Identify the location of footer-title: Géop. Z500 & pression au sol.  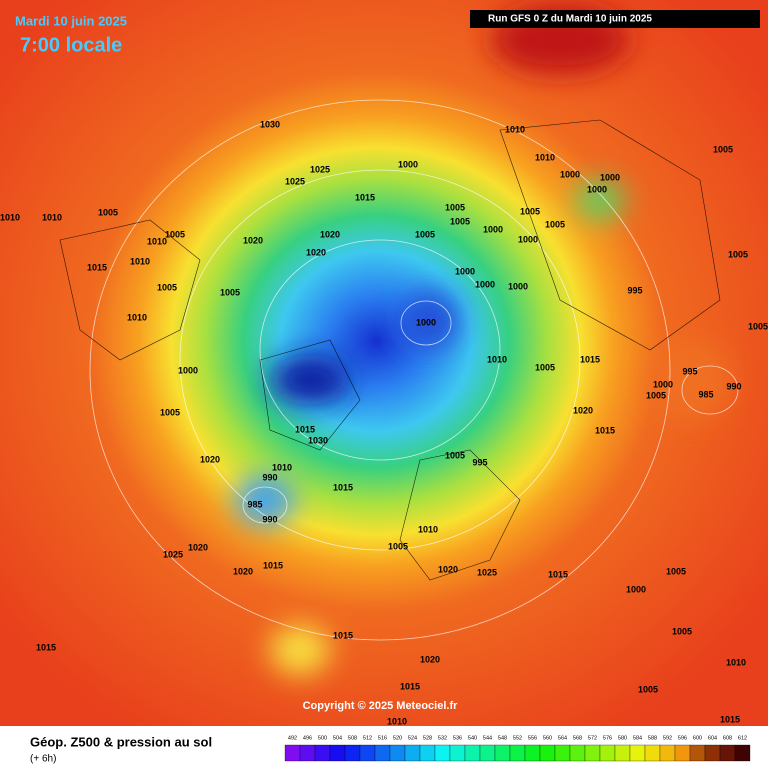
(121, 741).